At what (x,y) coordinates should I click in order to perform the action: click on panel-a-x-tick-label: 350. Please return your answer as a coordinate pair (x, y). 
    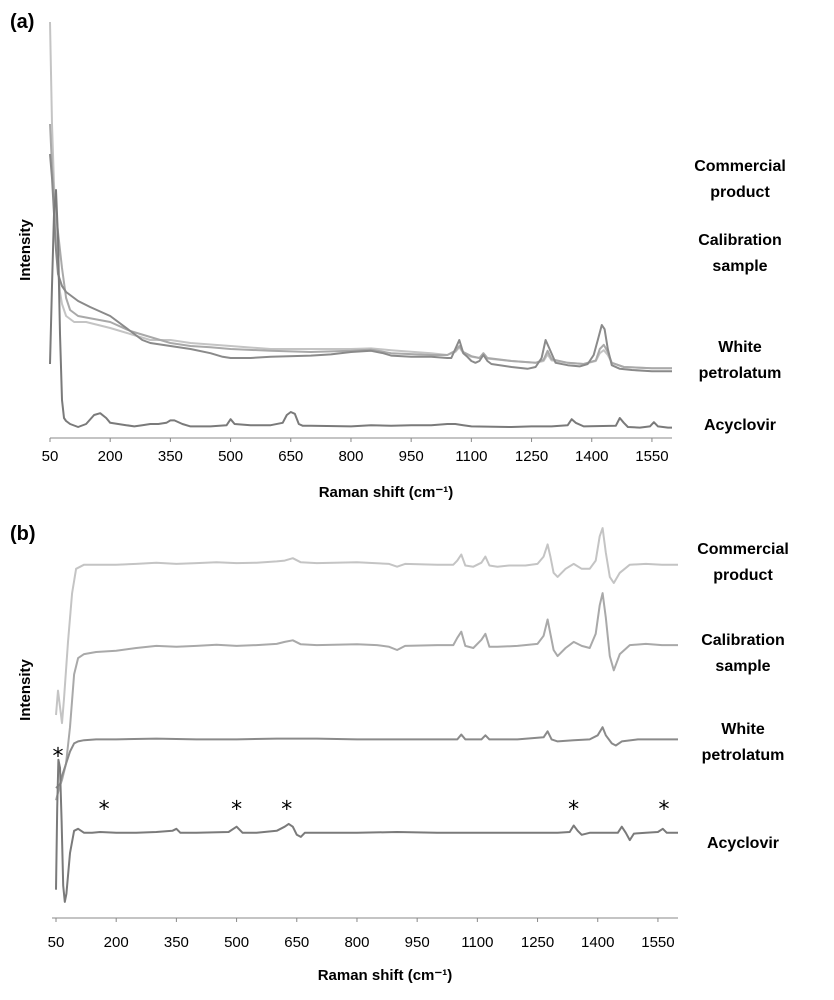
    Looking at the image, I should click on (170, 456).